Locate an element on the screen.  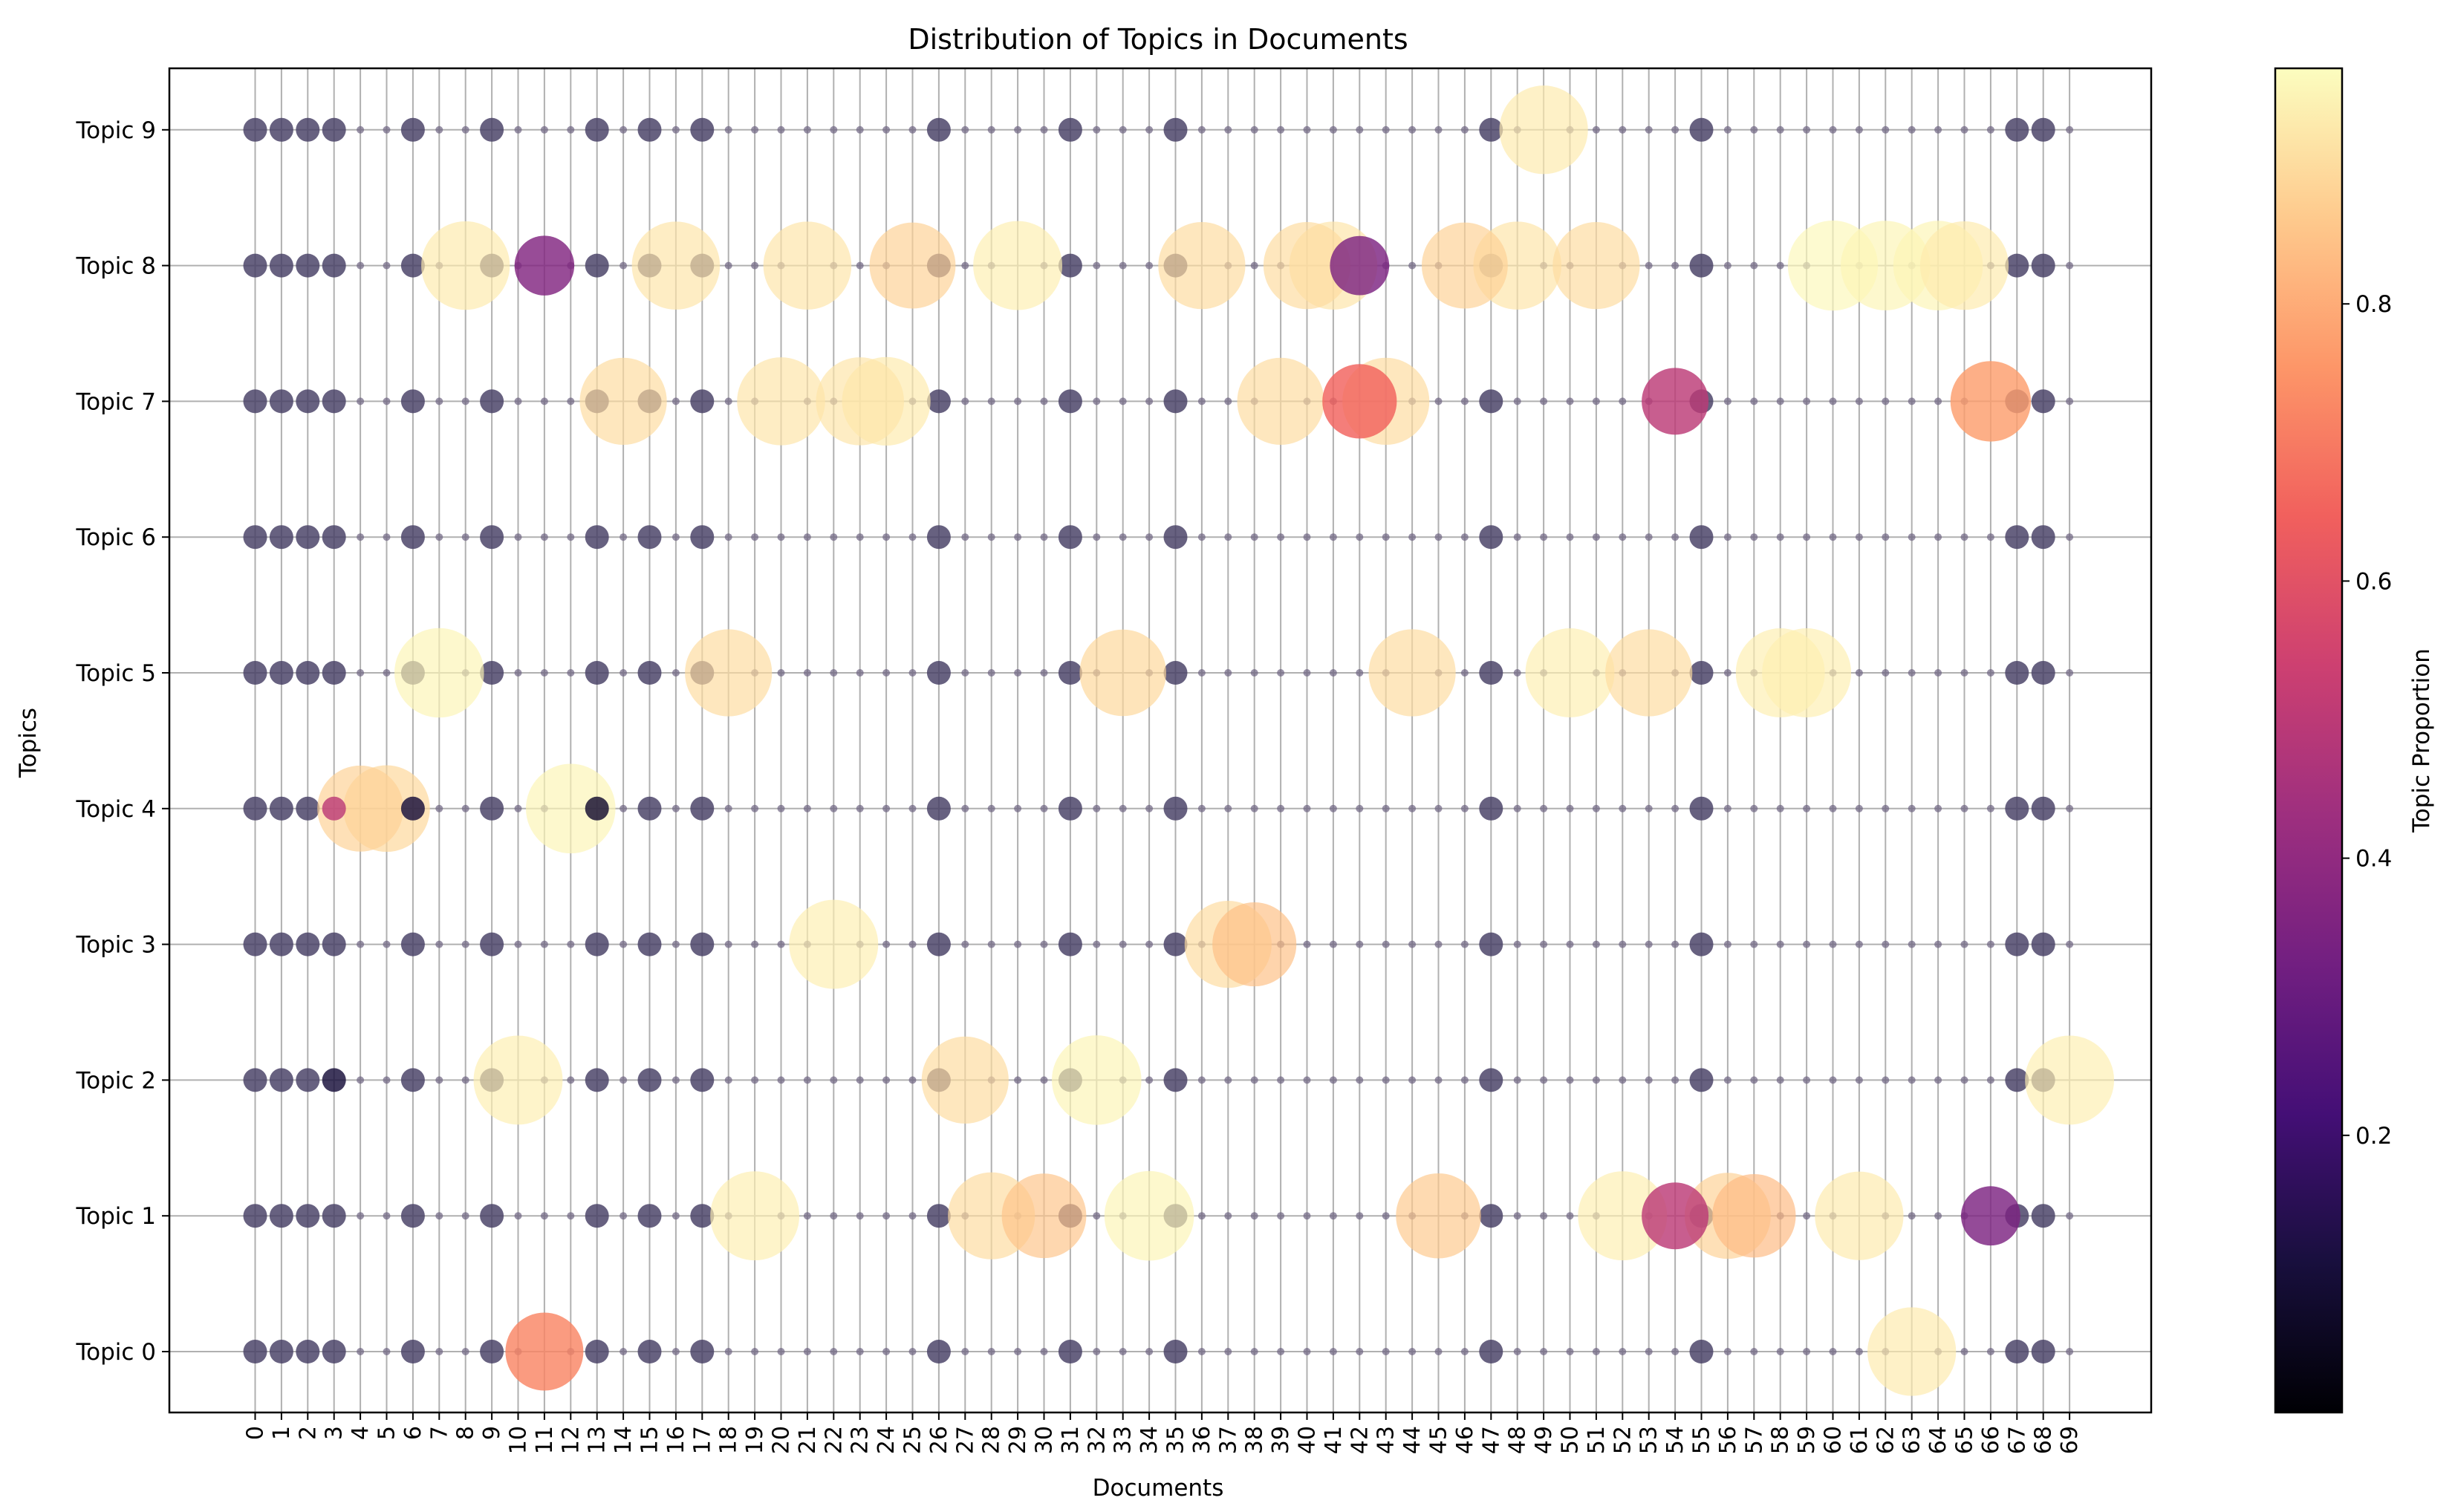
colorbar-tick-label: 0.2 is located at coordinates (2373, 1136).